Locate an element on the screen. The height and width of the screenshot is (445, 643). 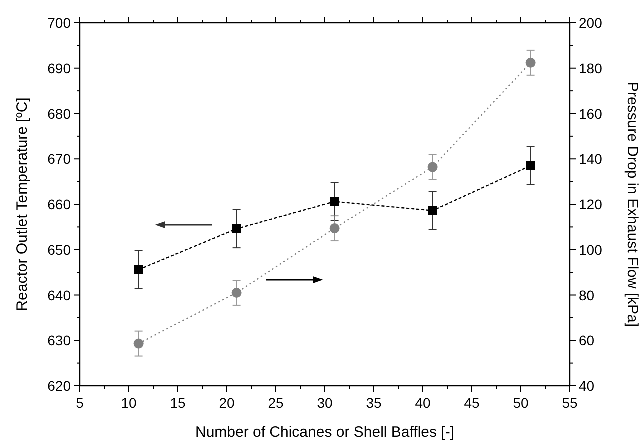
y-axis-title: Reactor Outlet Temperature [ºC] is located at coordinates (22, 205).